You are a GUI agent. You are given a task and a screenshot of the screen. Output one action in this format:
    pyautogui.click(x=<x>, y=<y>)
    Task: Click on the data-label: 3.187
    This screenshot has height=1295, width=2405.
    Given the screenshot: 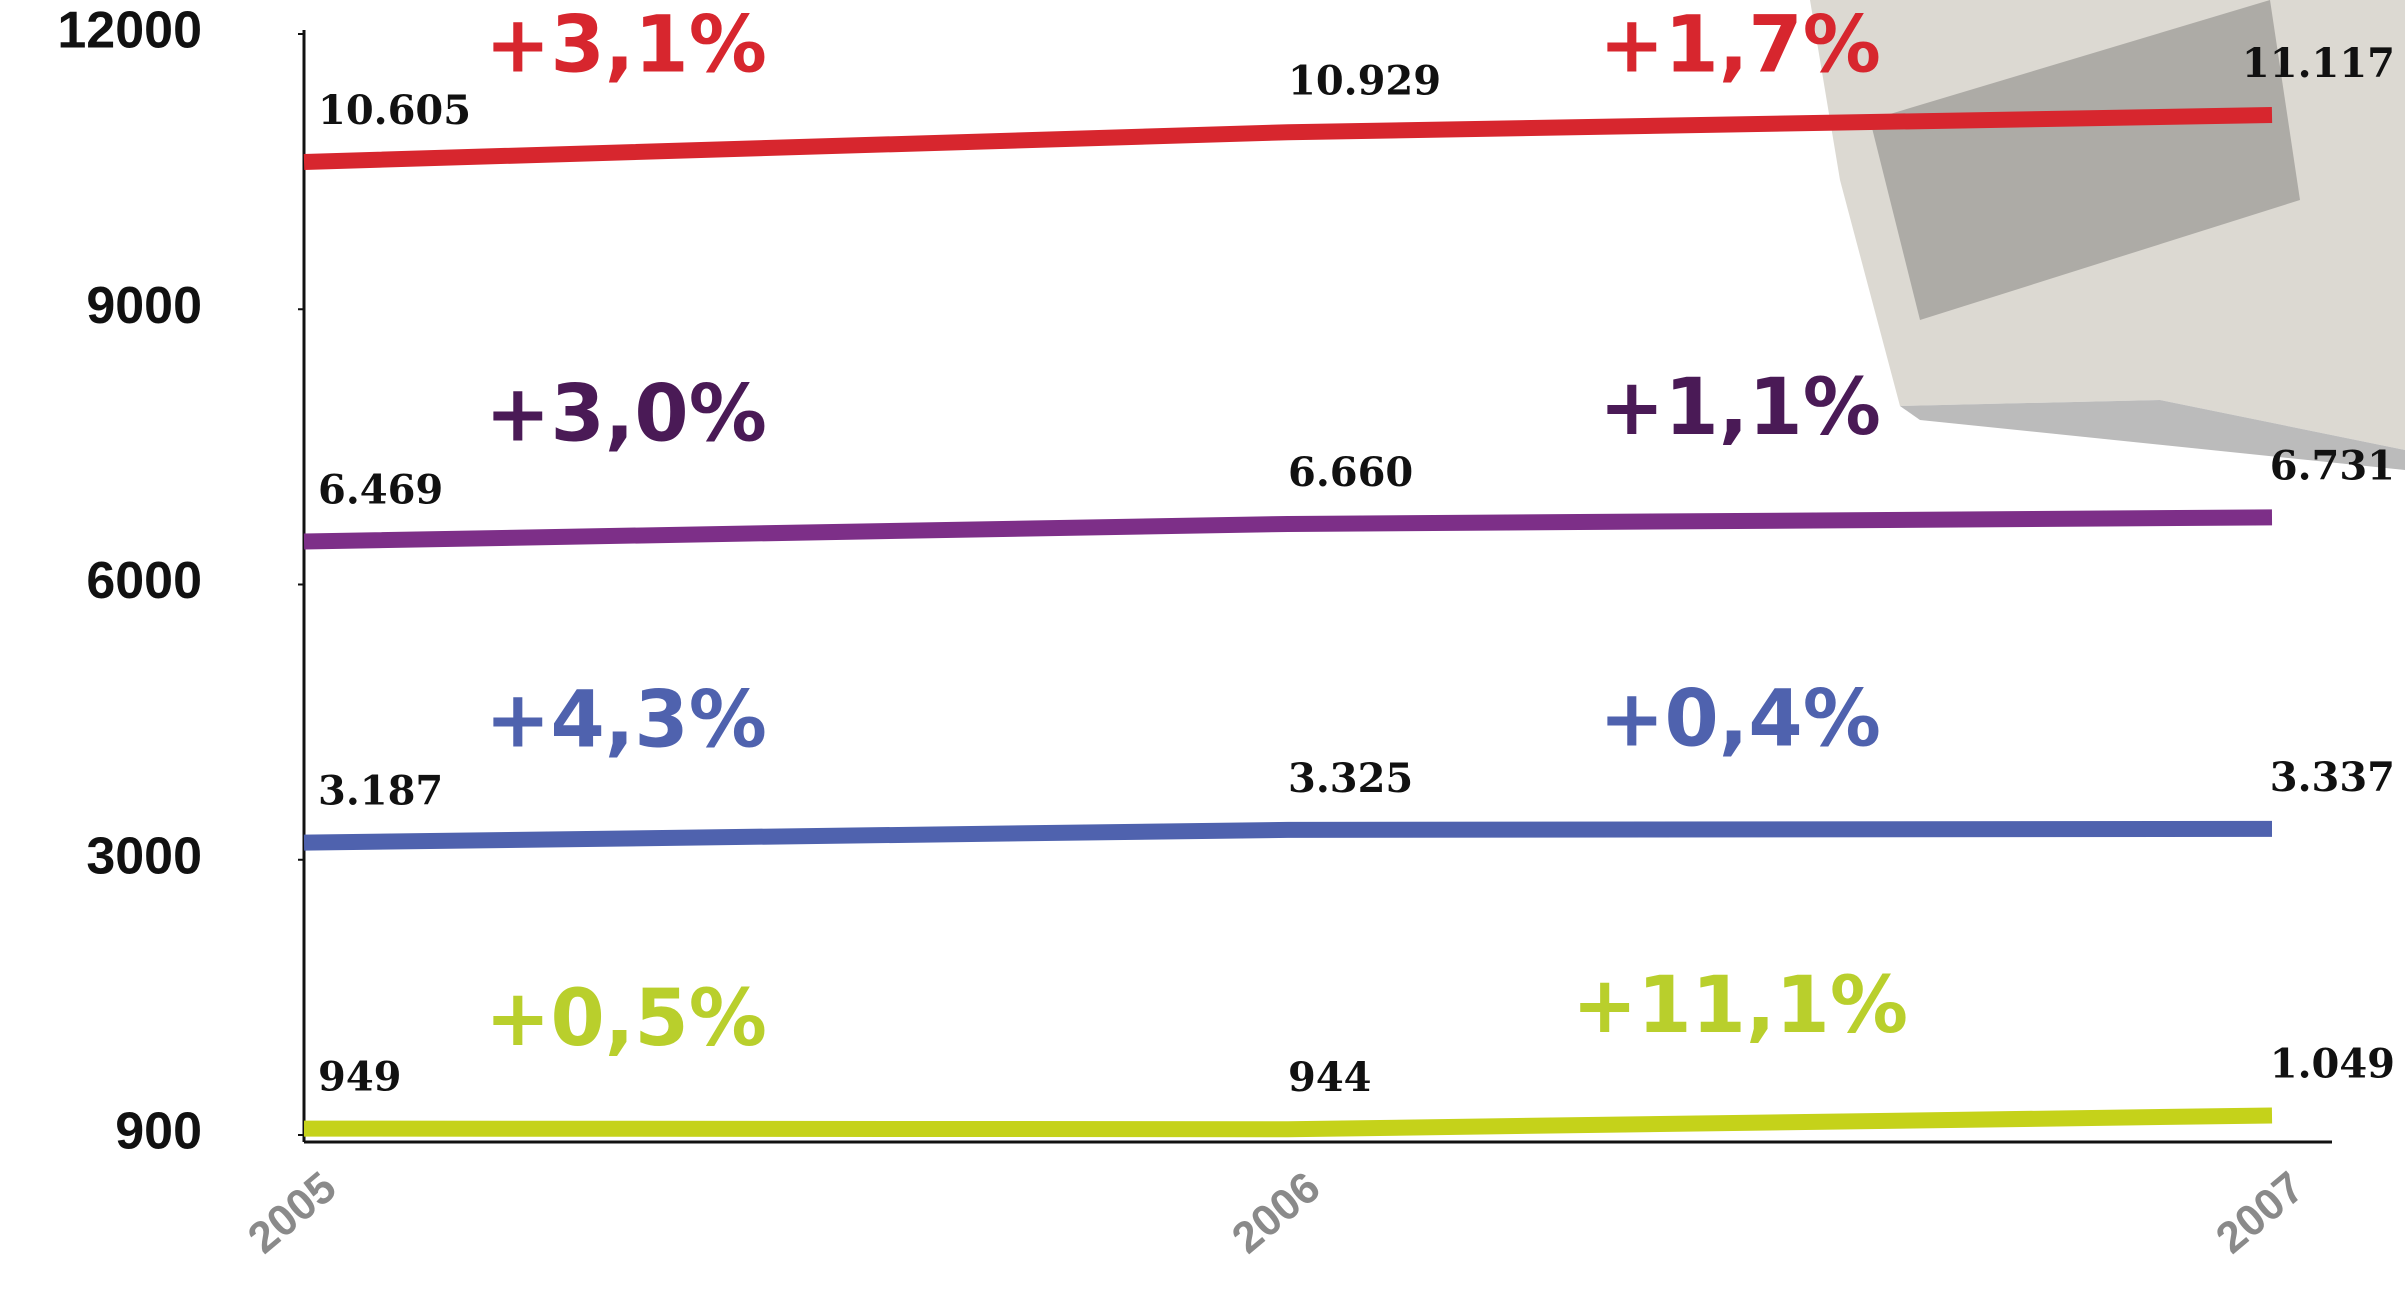 What is the action you would take?
    pyautogui.click(x=380, y=791)
    